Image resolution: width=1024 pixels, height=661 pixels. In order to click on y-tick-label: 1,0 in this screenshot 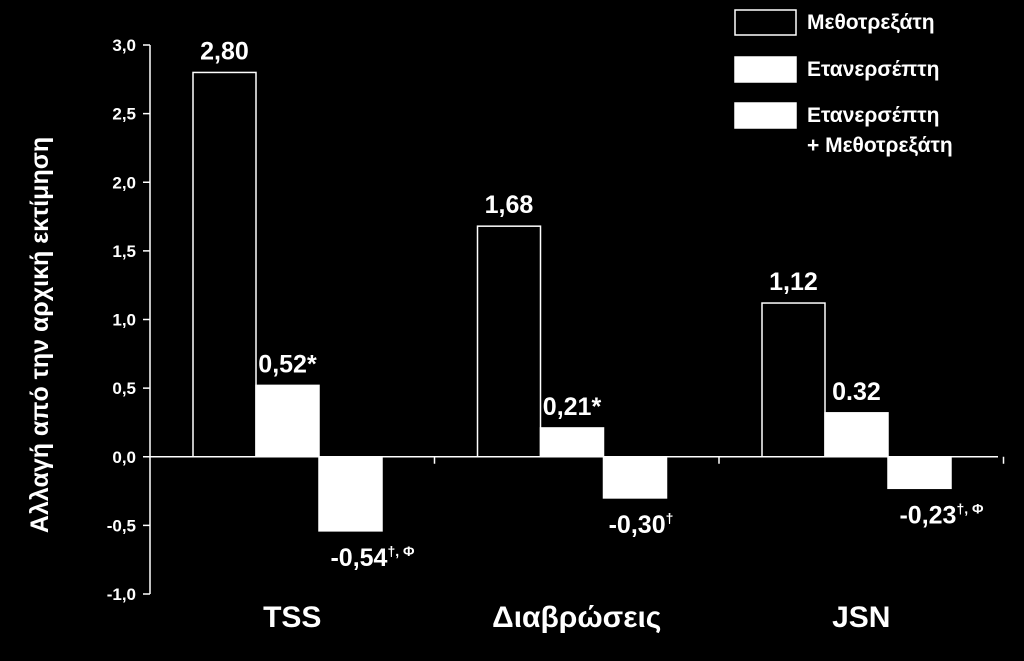, I will do `click(124, 320)`.